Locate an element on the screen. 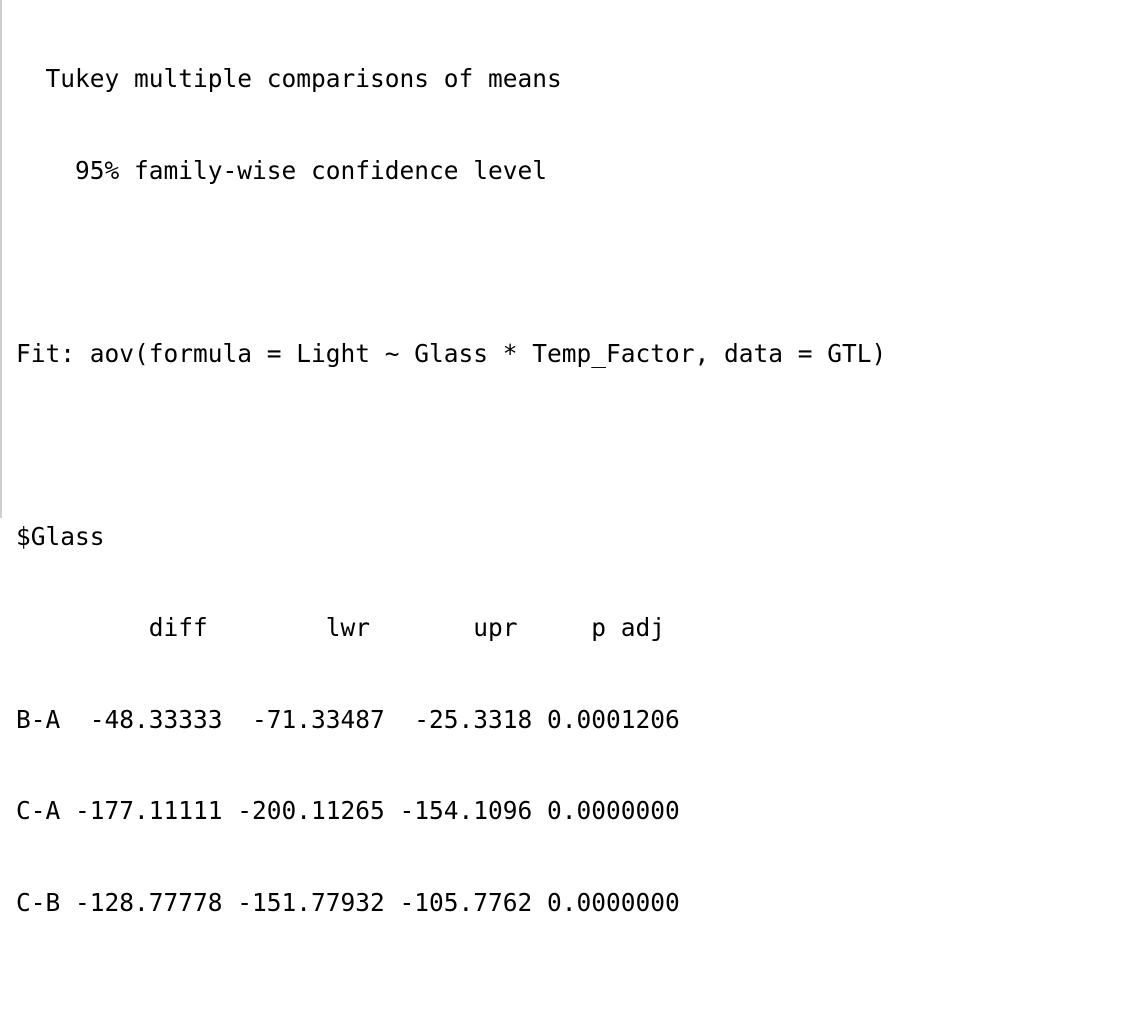 The image size is (1133, 1036). output-title-line: Tukey multiple comparisons of means is located at coordinates (289, 78).